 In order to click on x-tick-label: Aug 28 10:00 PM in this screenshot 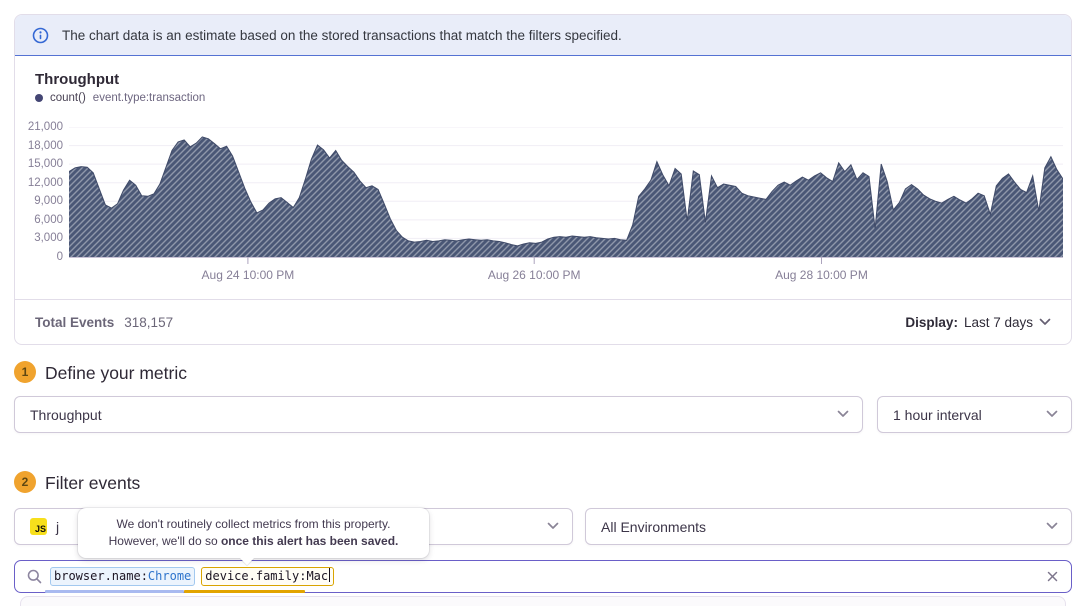, I will do `click(821, 275)`.